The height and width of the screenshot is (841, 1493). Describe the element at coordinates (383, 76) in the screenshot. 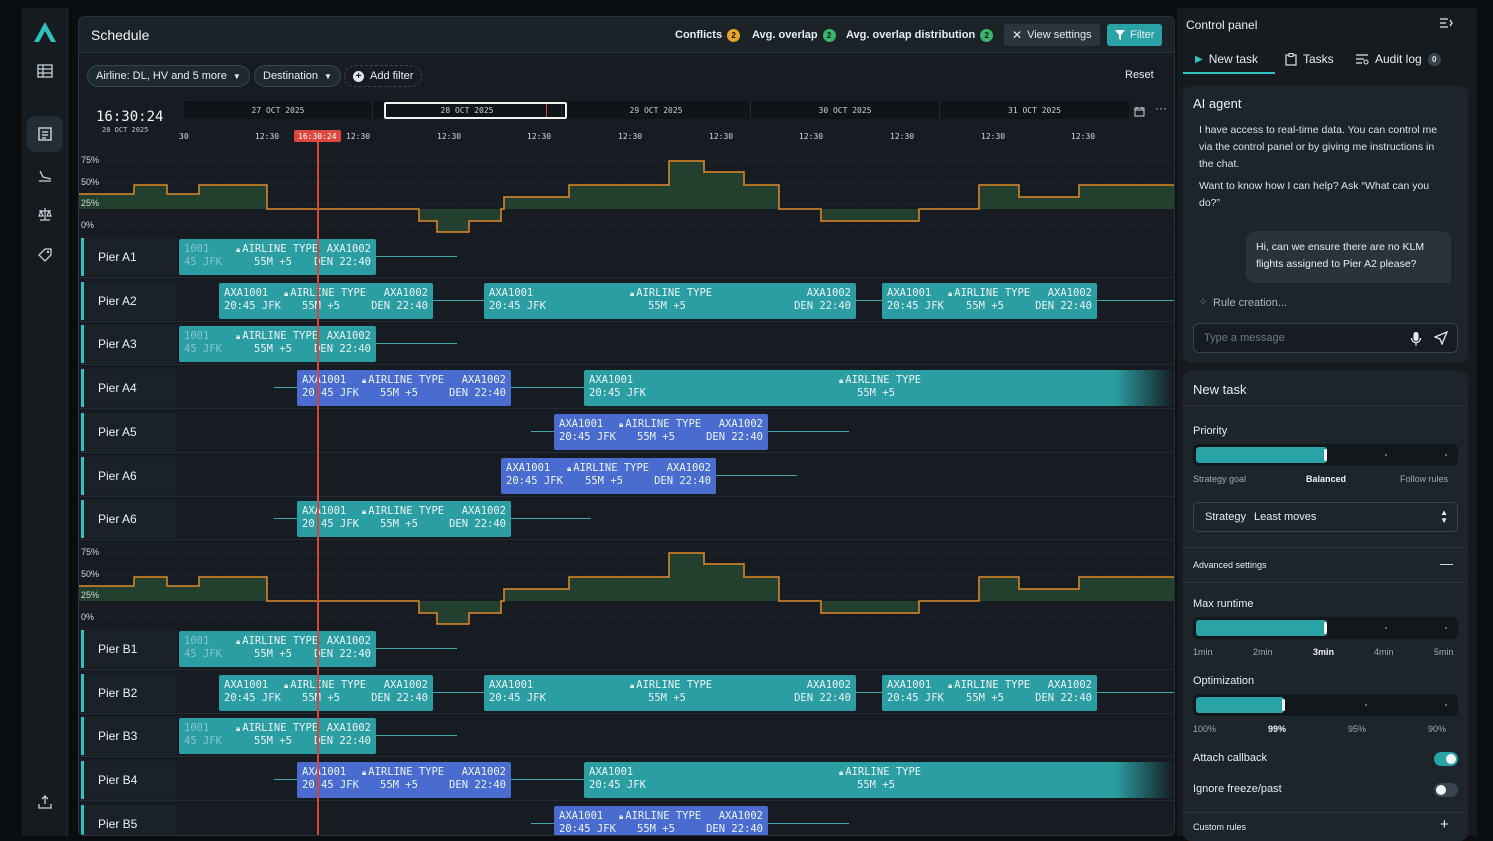

I see `add-filter-button: + Add filter` at that location.